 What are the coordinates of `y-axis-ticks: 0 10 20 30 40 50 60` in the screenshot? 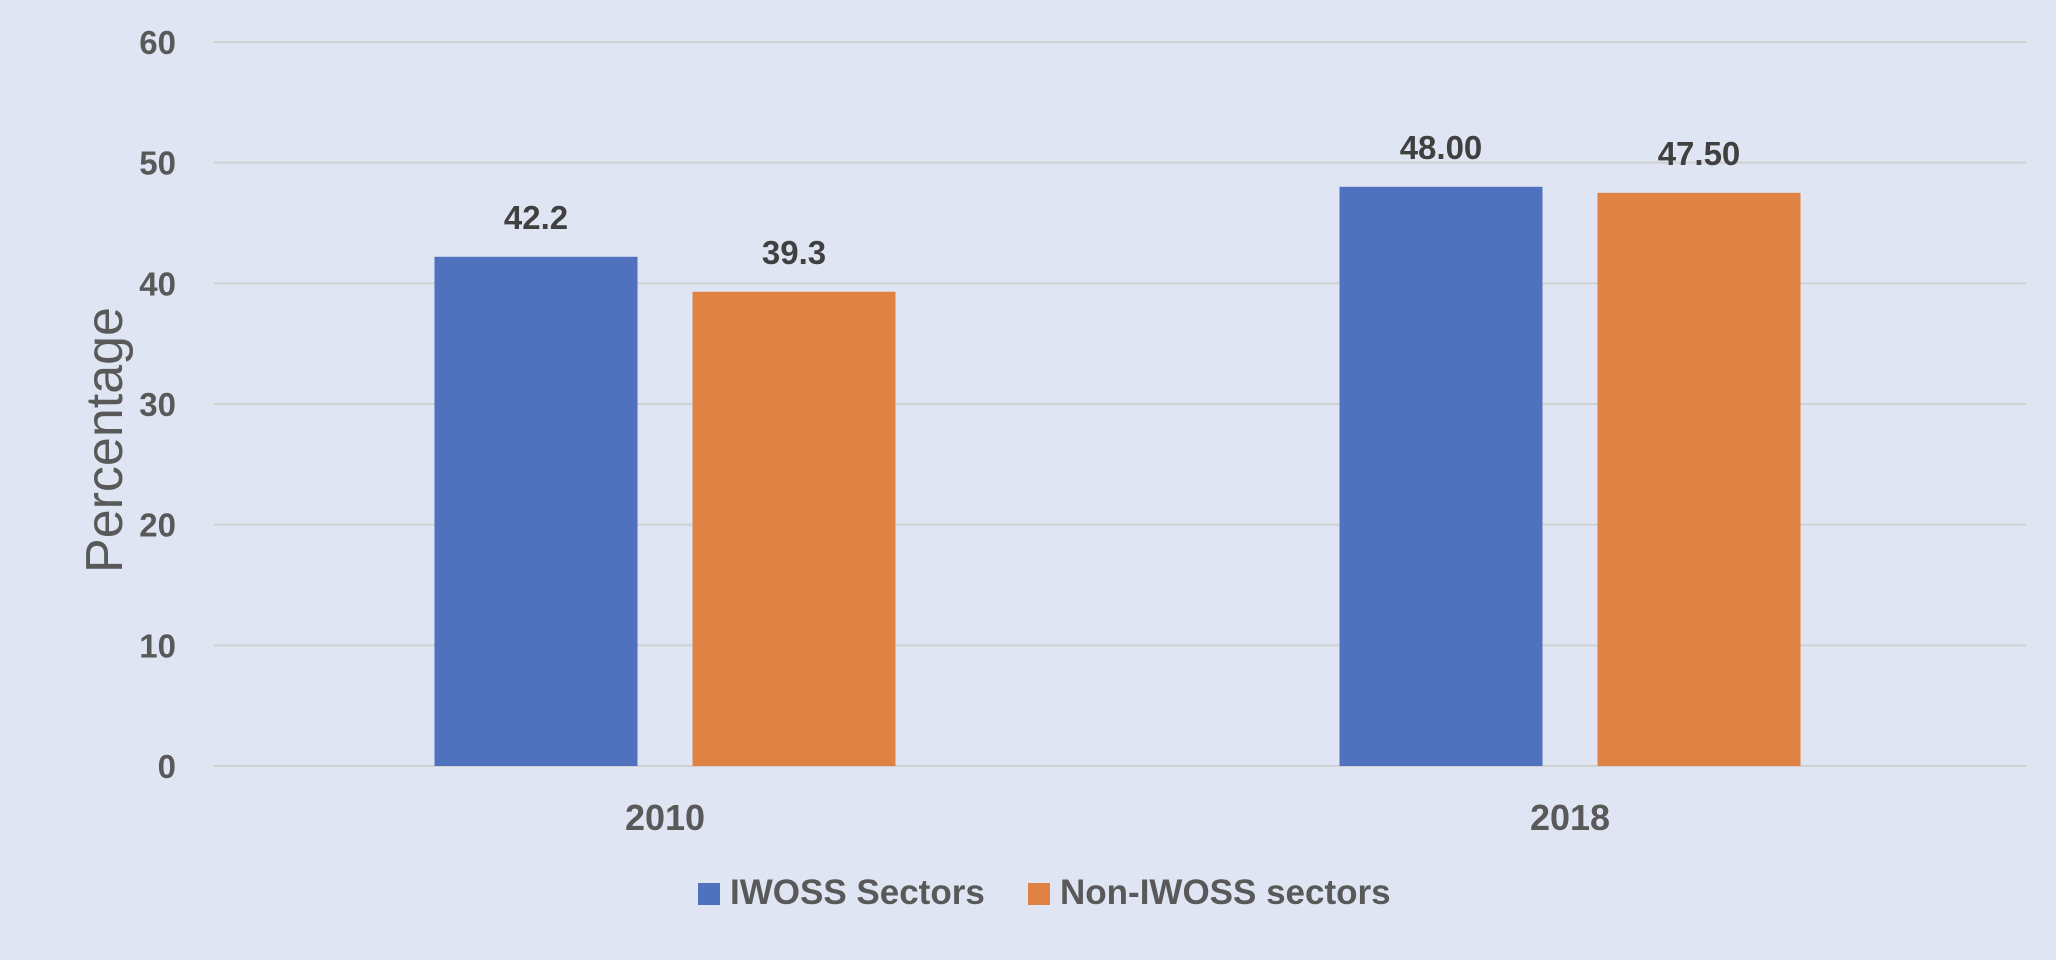 It's located at (157, 404).